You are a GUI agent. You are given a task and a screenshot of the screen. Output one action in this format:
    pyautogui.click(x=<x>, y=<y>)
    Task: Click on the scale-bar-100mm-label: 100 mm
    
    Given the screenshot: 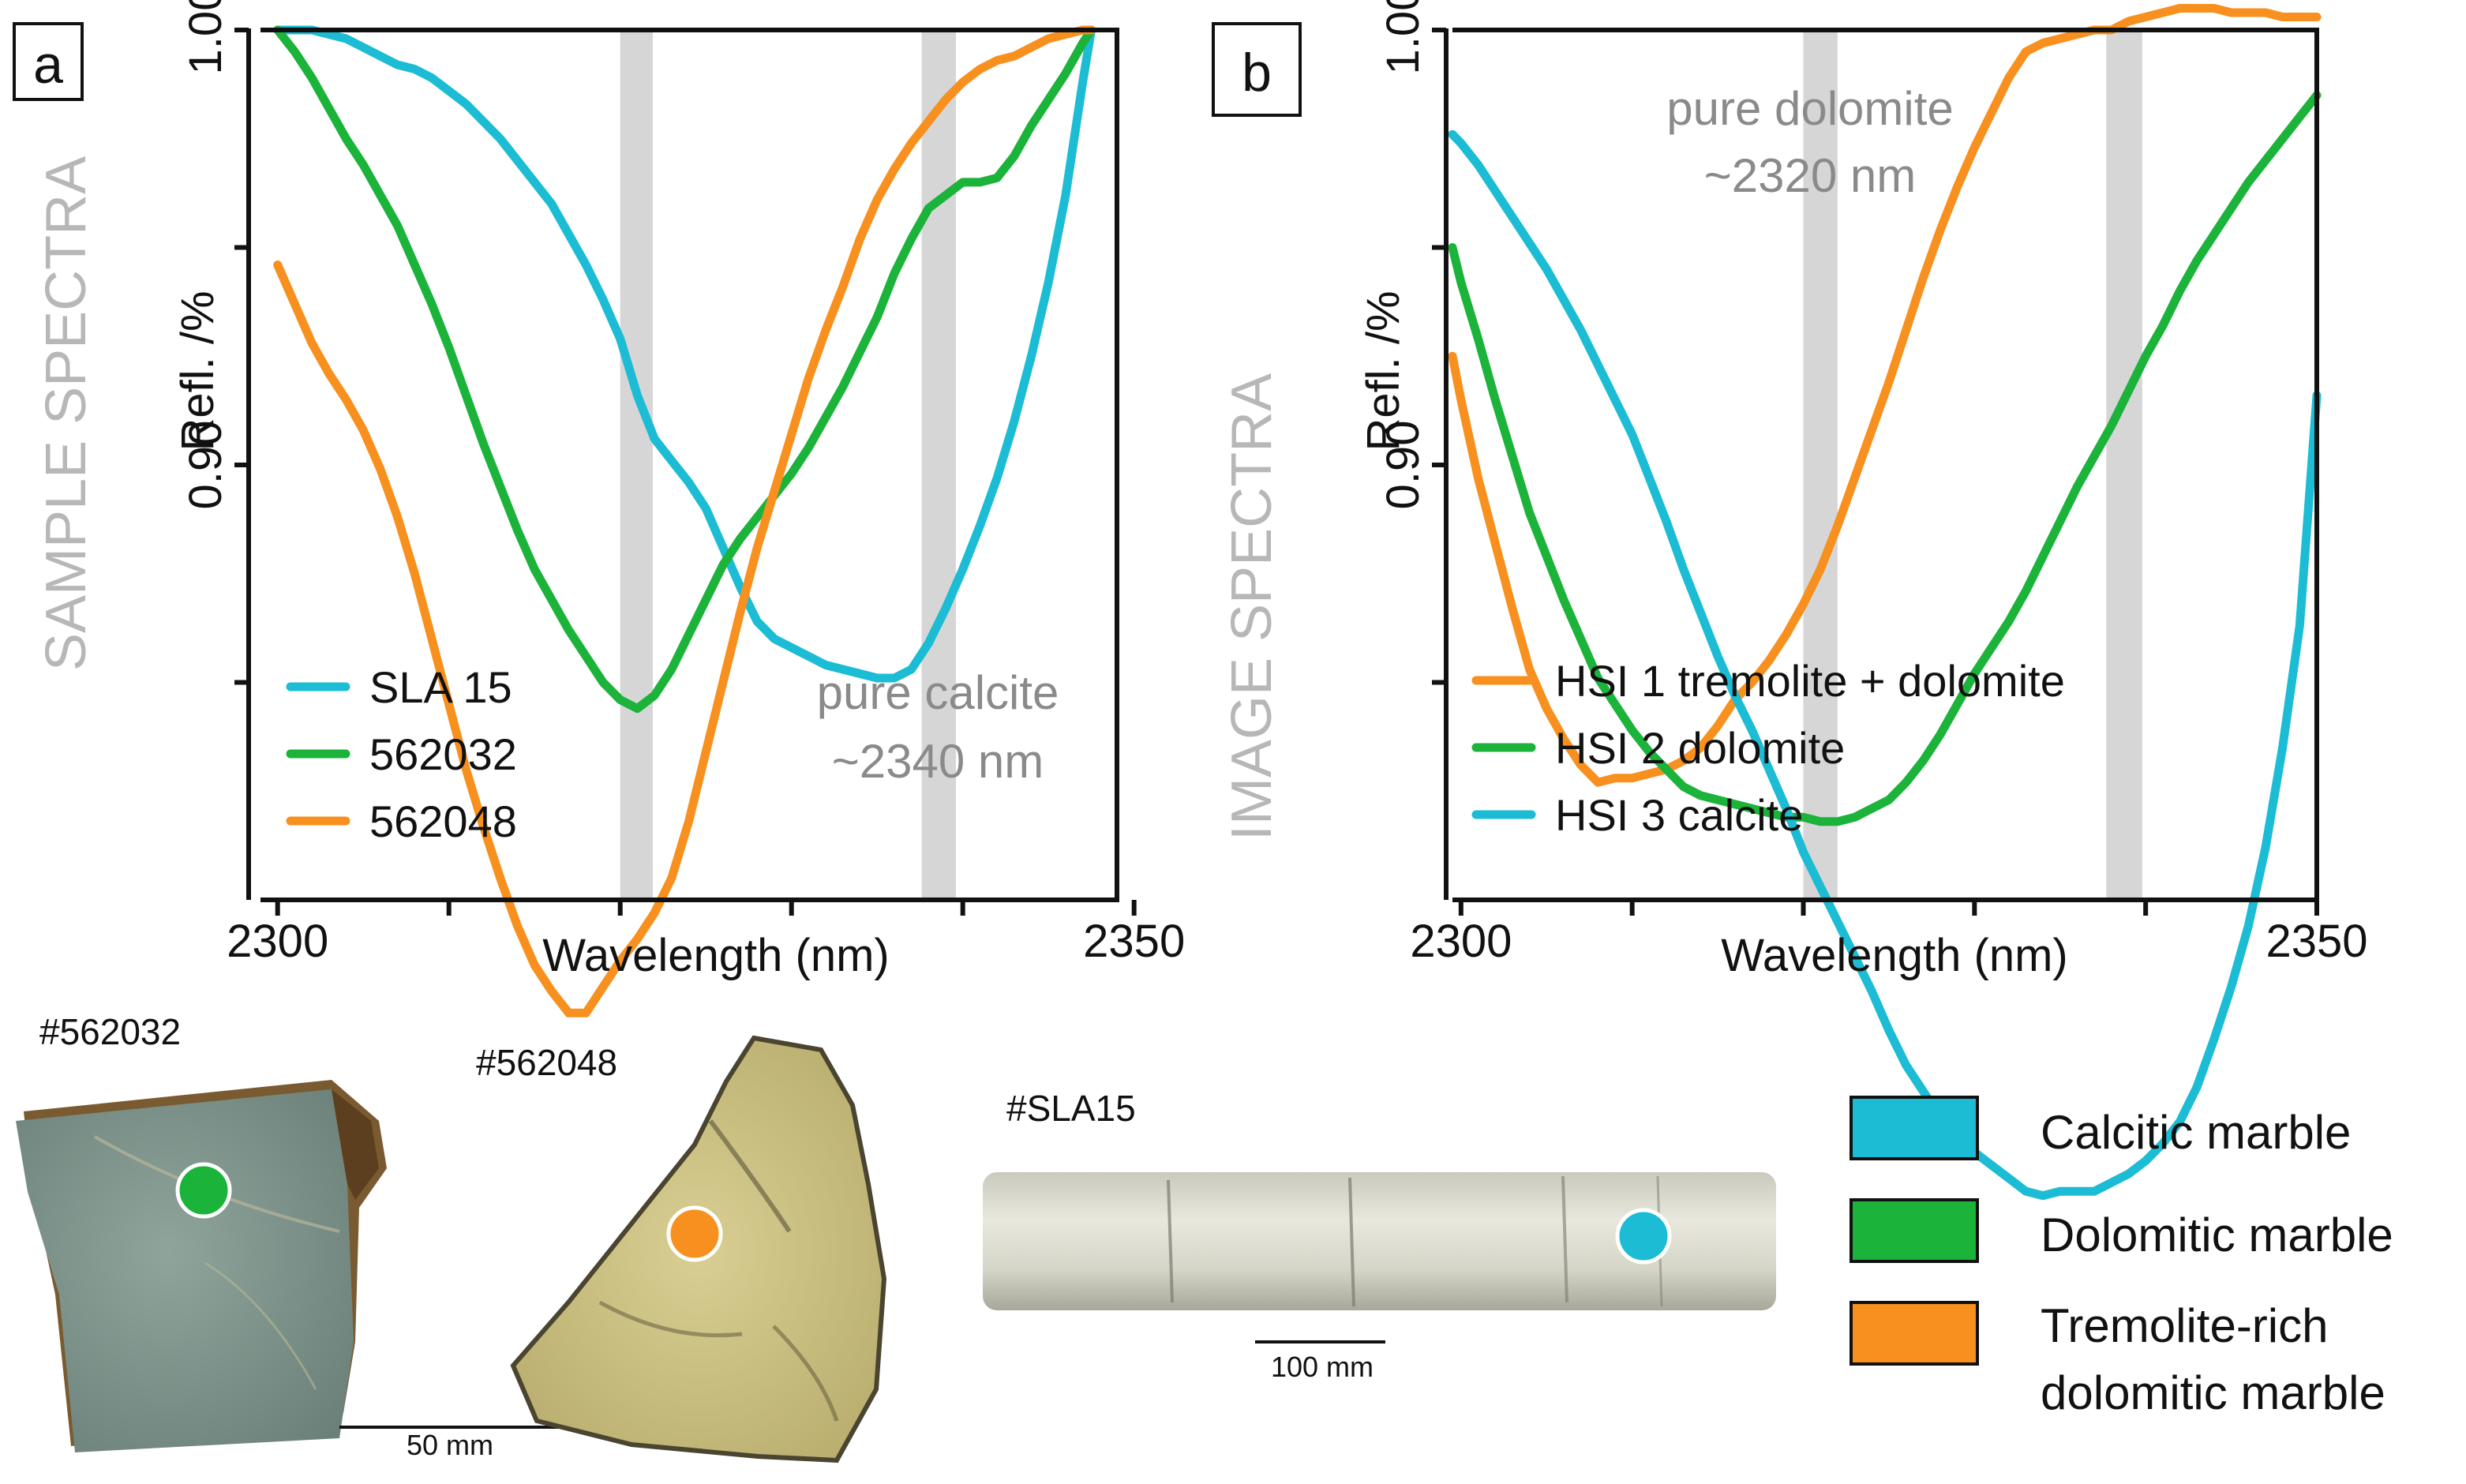 What is the action you would take?
    pyautogui.click(x=1322, y=1367)
    